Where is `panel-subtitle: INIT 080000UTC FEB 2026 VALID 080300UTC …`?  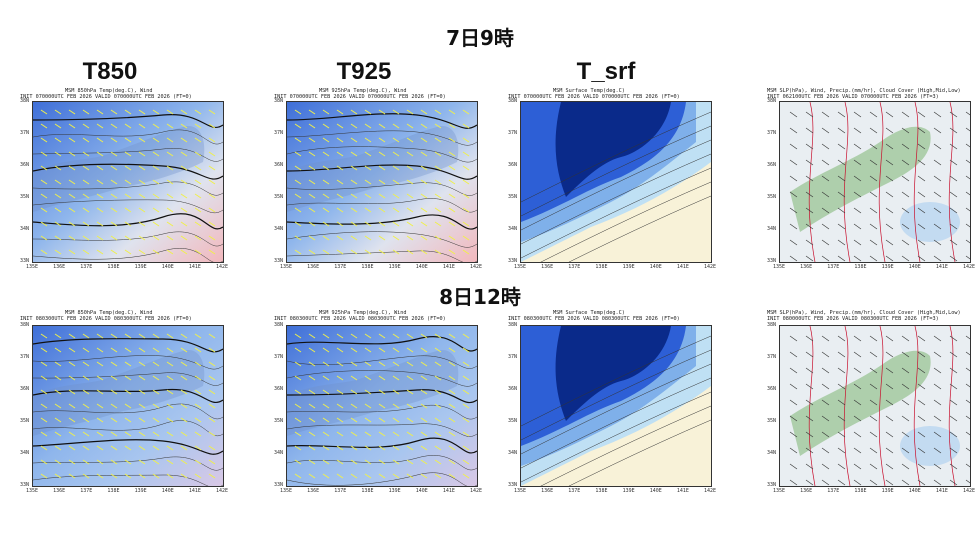 panel-subtitle: INIT 080000UTC FEB 2026 VALID 080300UTC … is located at coordinates (853, 319).